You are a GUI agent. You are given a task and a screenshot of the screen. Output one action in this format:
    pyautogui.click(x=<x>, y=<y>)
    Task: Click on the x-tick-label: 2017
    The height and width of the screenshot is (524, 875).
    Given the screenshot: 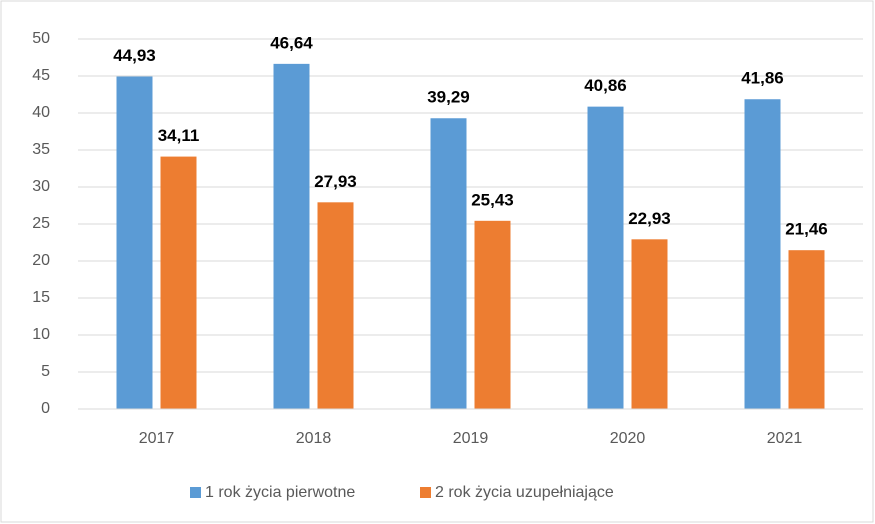 What is the action you would take?
    pyautogui.click(x=157, y=438)
    